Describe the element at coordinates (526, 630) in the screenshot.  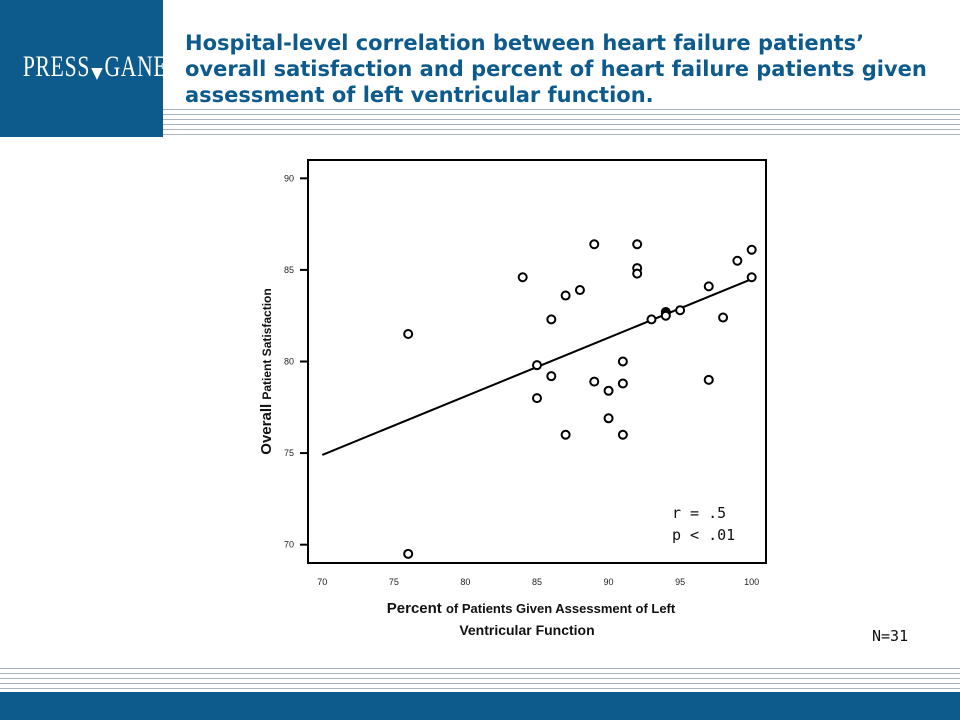
I see `x-axis-label-line2: Ventricular Function` at that location.